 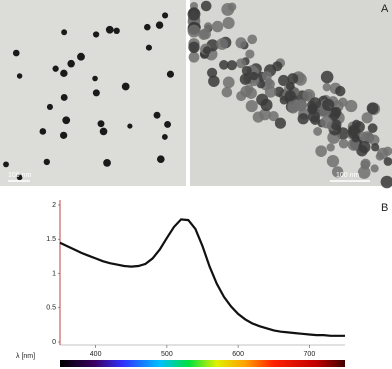 What do you see at coordinates (54, 342) in the screenshot?
I see `y-tick-label: 0` at bounding box center [54, 342].